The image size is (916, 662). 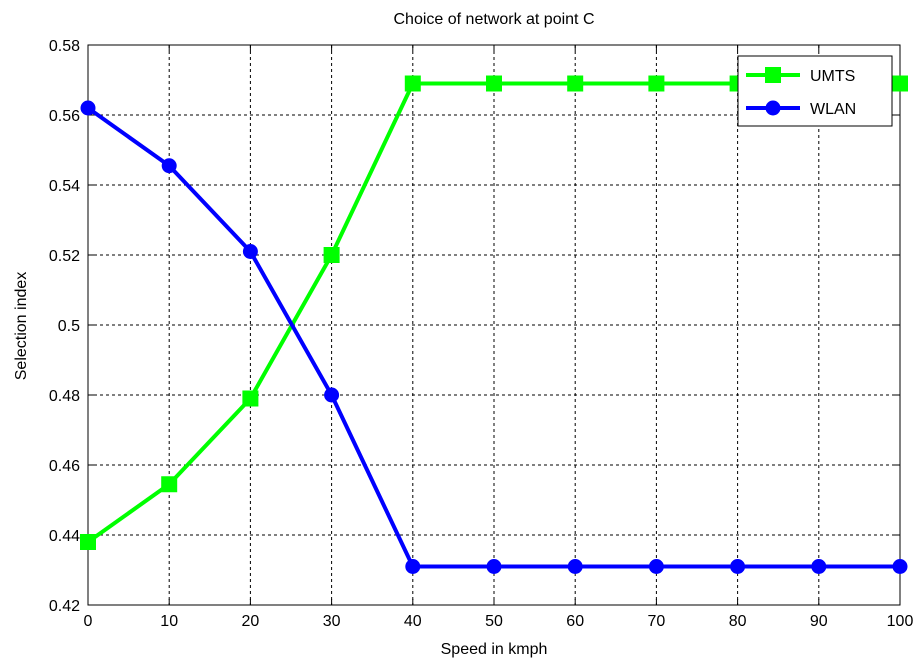 What do you see at coordinates (575, 621) in the screenshot?
I see `x-tick-label: 60` at bounding box center [575, 621].